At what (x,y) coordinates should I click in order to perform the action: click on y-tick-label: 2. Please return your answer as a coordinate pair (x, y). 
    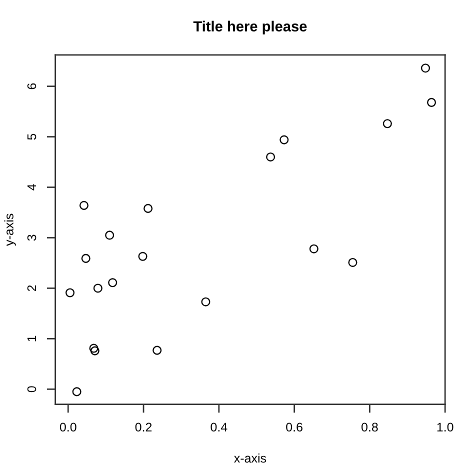
    Looking at the image, I should click on (31, 288).